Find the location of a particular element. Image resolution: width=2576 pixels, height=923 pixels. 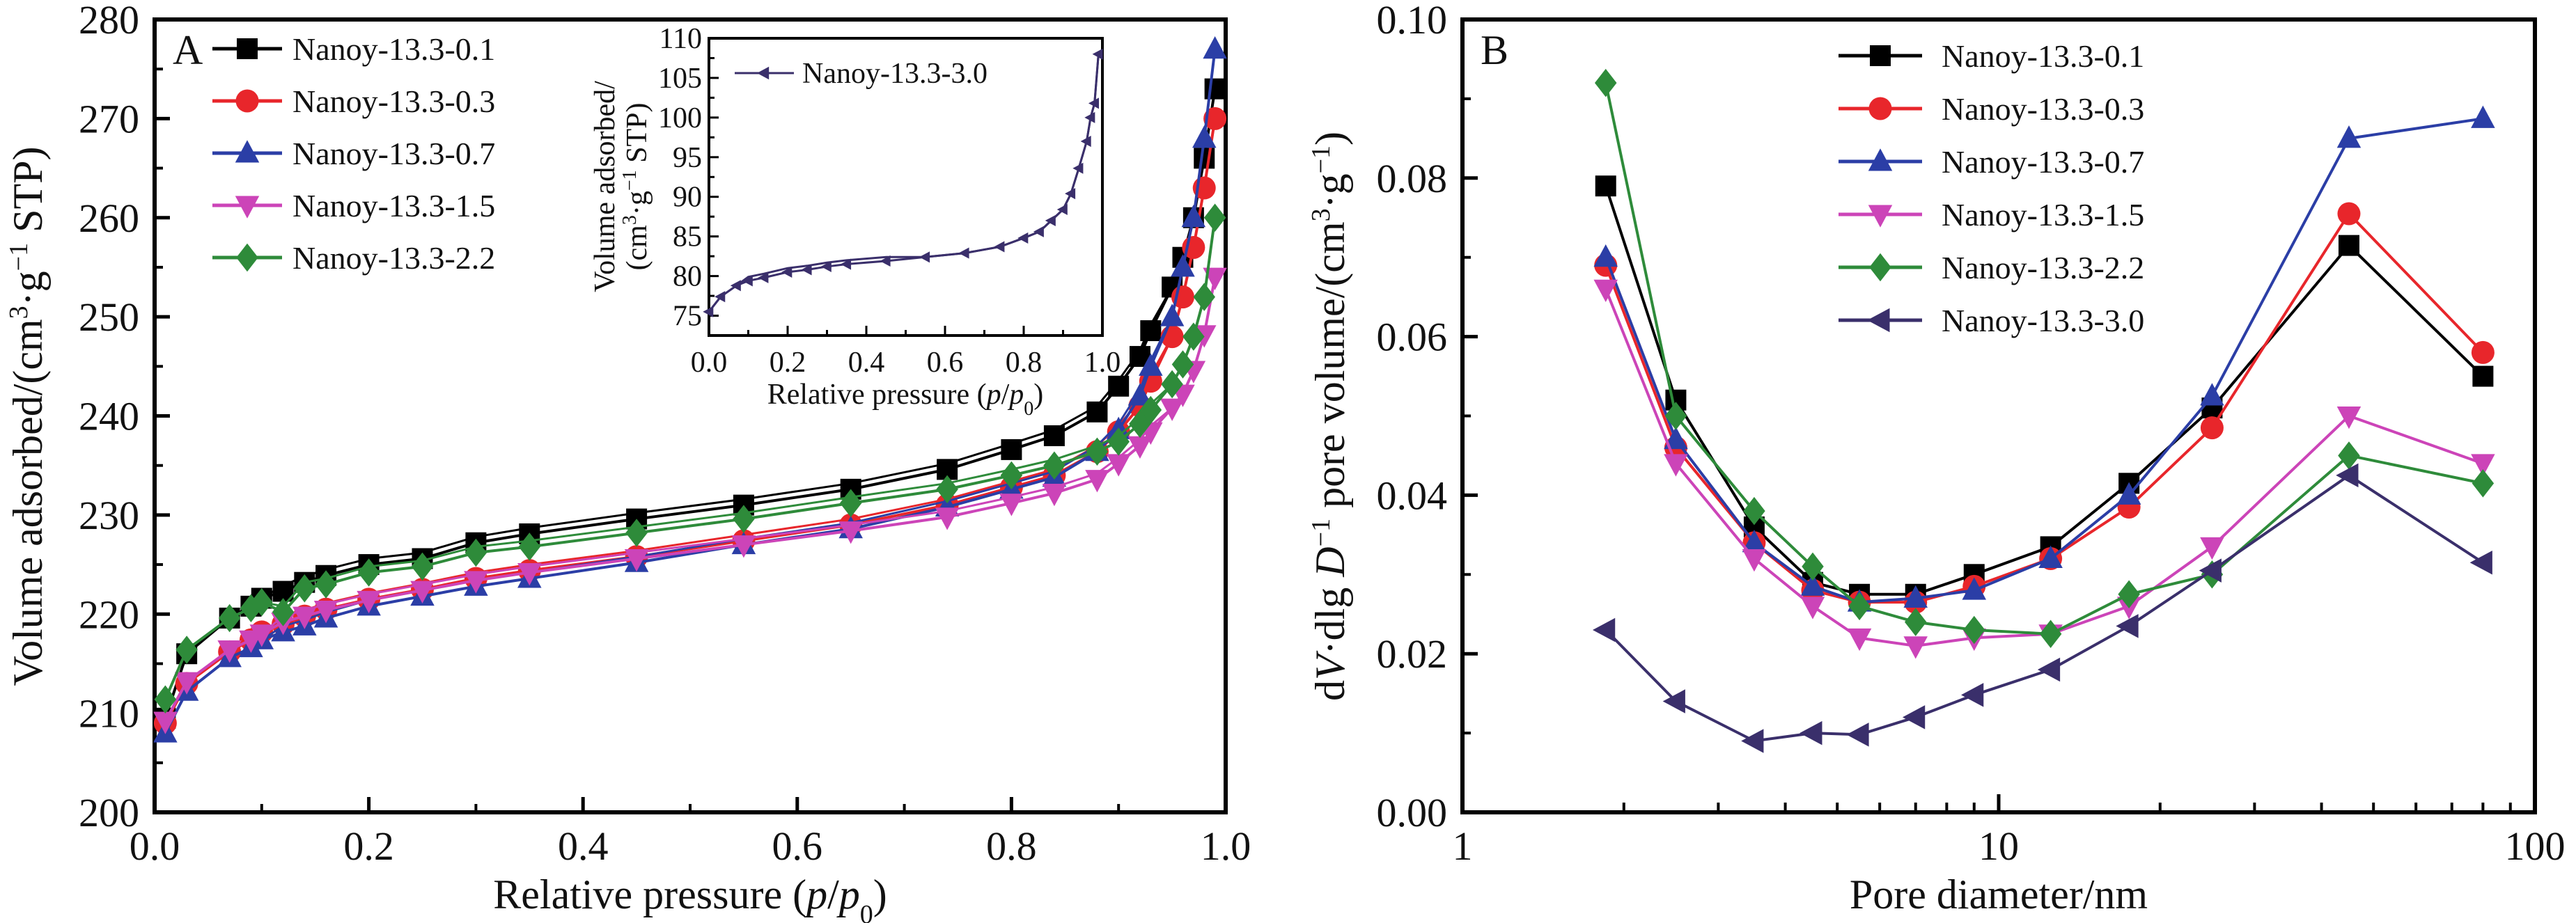

inset-xlabel-close: ) is located at coordinates (1038, 395).